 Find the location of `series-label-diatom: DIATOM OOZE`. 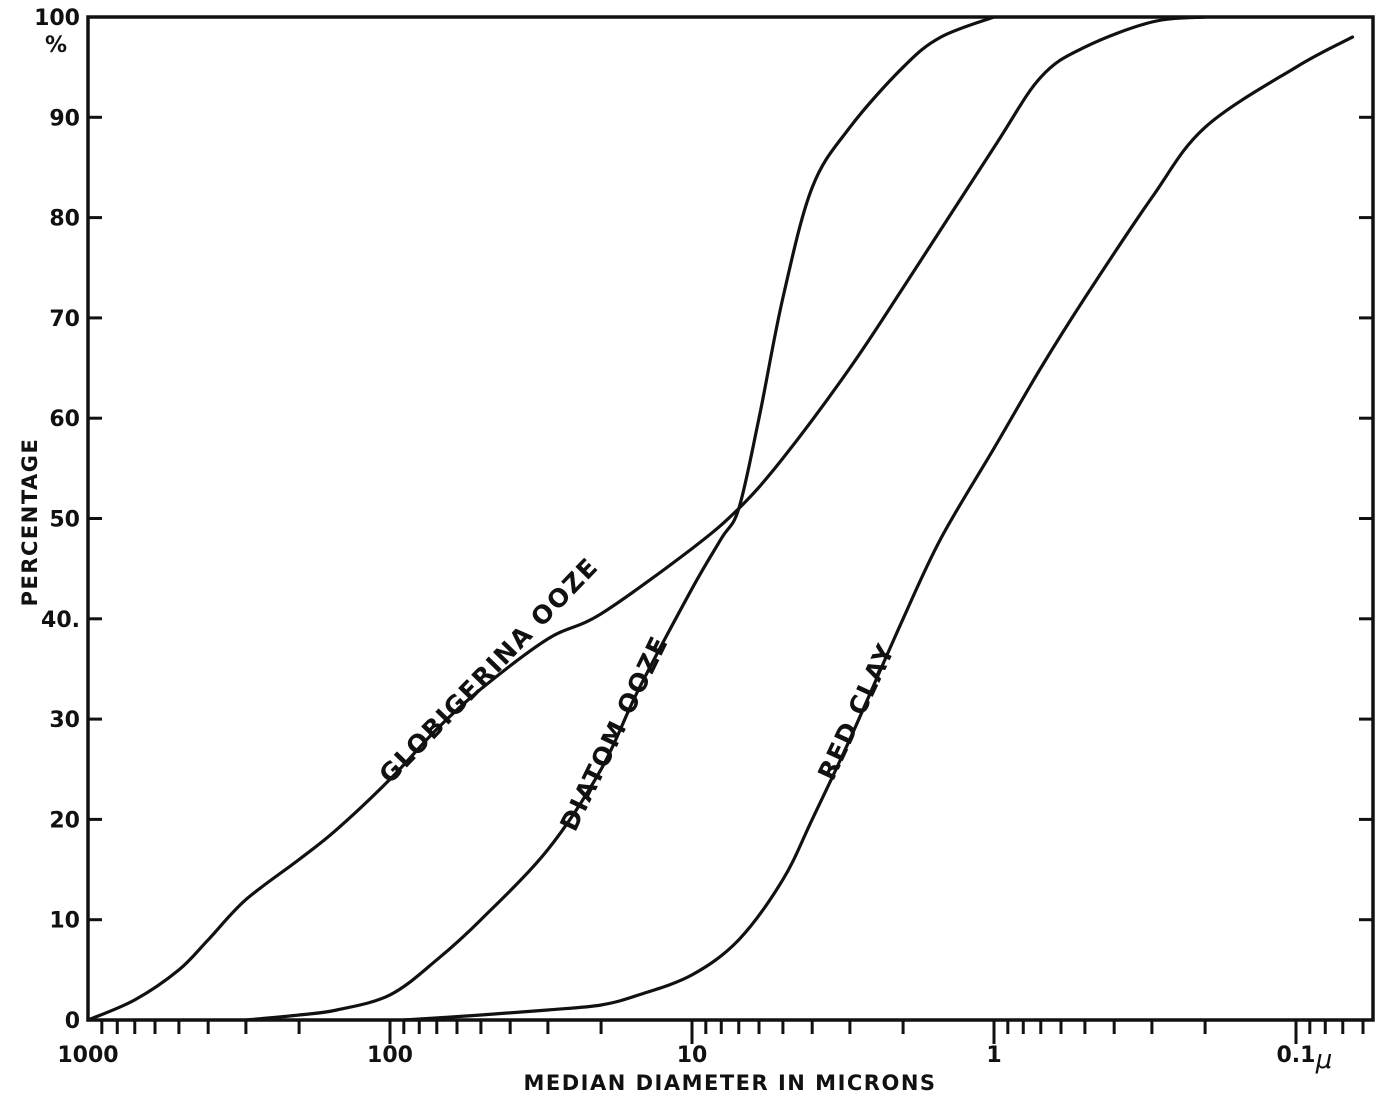

series-label-diatom: DIATOM OOZE is located at coordinates (614, 733).